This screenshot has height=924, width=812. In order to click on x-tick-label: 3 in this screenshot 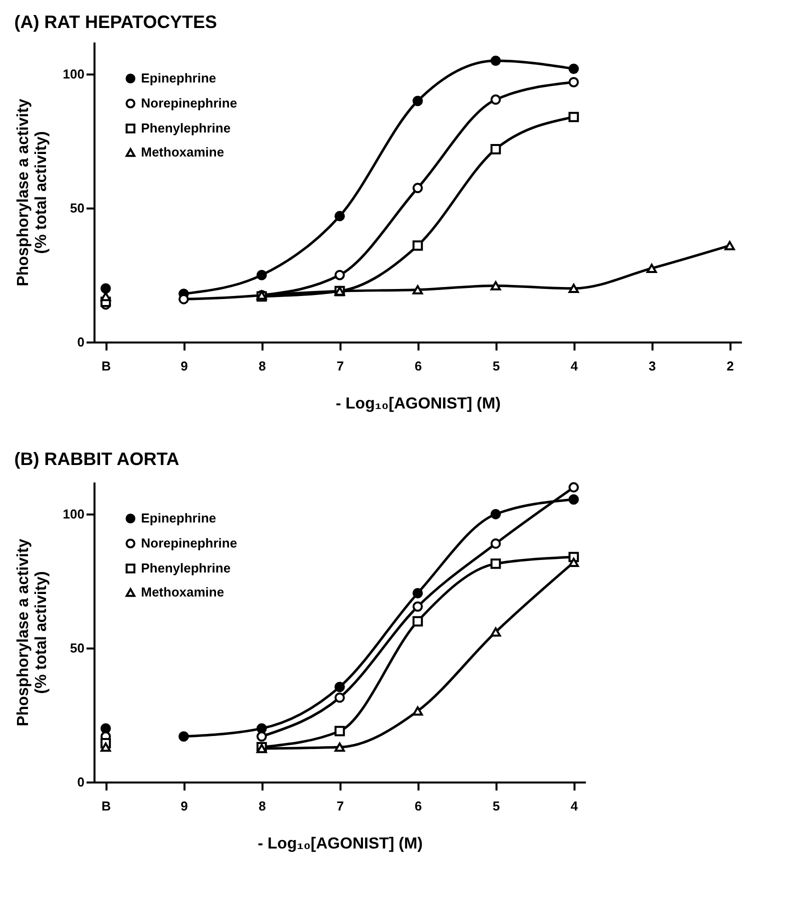, I will do `click(652, 366)`.